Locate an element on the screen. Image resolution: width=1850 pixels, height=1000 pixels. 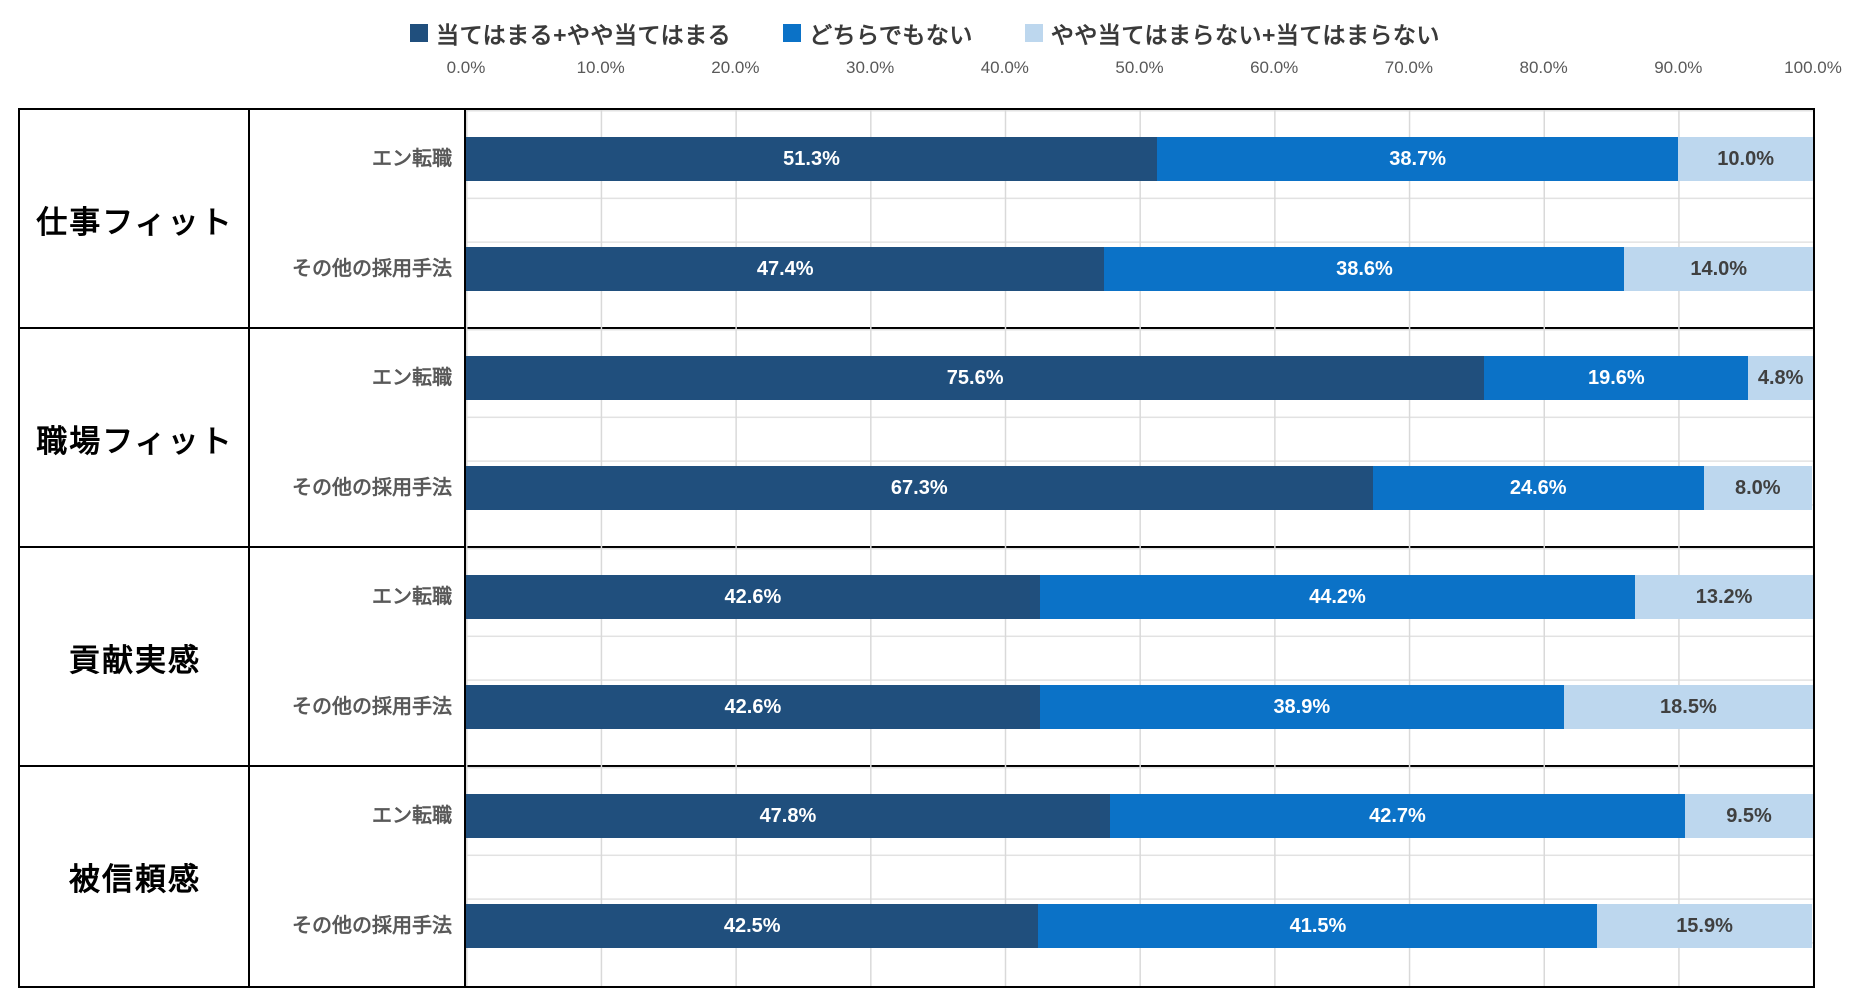
bar-segment: 38.7% is located at coordinates (1418, 159).